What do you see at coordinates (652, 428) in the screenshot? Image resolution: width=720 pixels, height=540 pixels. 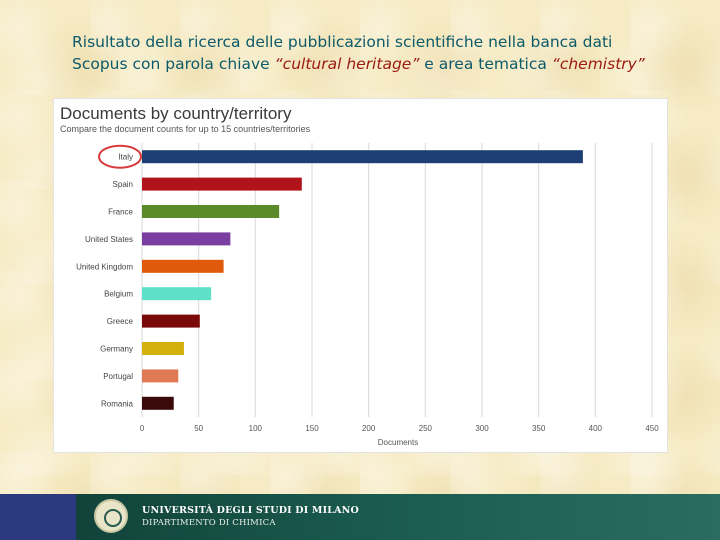 I see `x-tick-label: 450` at bounding box center [652, 428].